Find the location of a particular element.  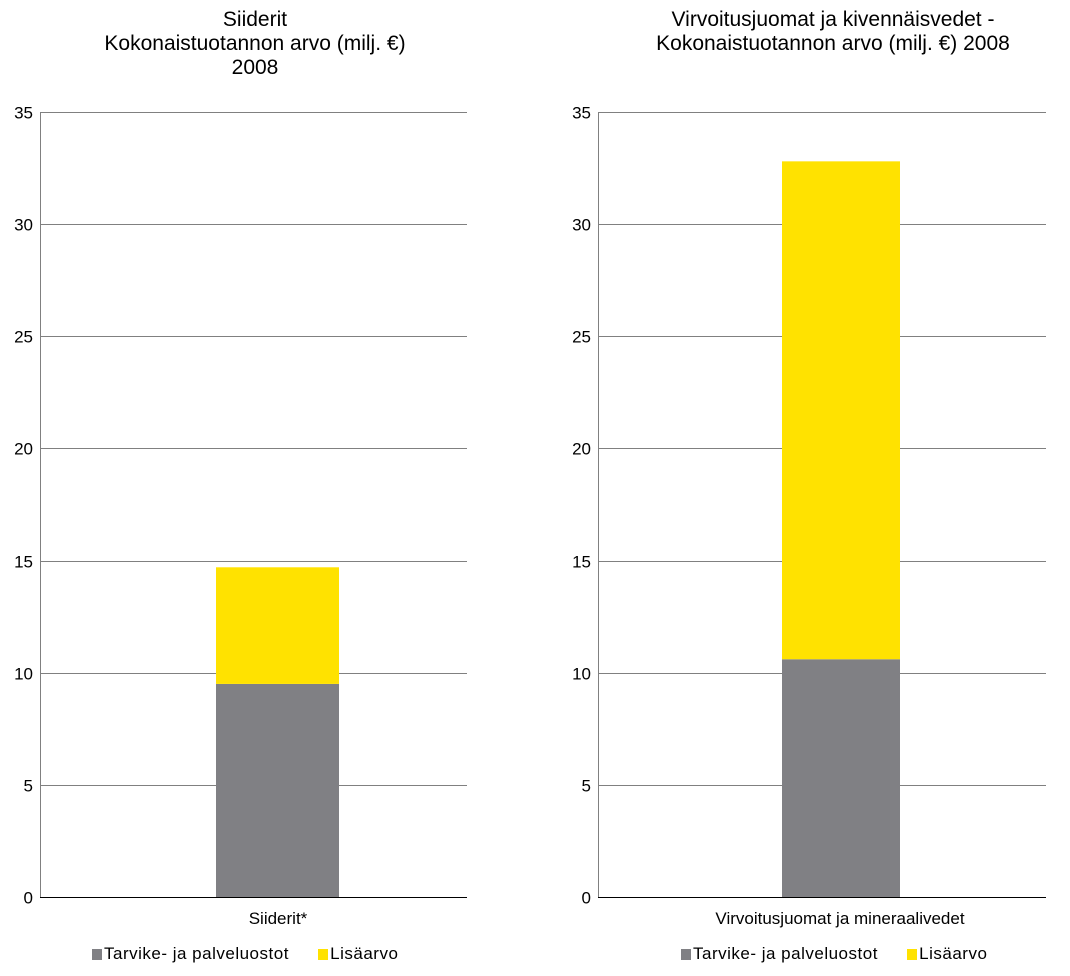

chart-2-category-label: Virvoitusjuomat ja mineraalivedet is located at coordinates (839, 918).